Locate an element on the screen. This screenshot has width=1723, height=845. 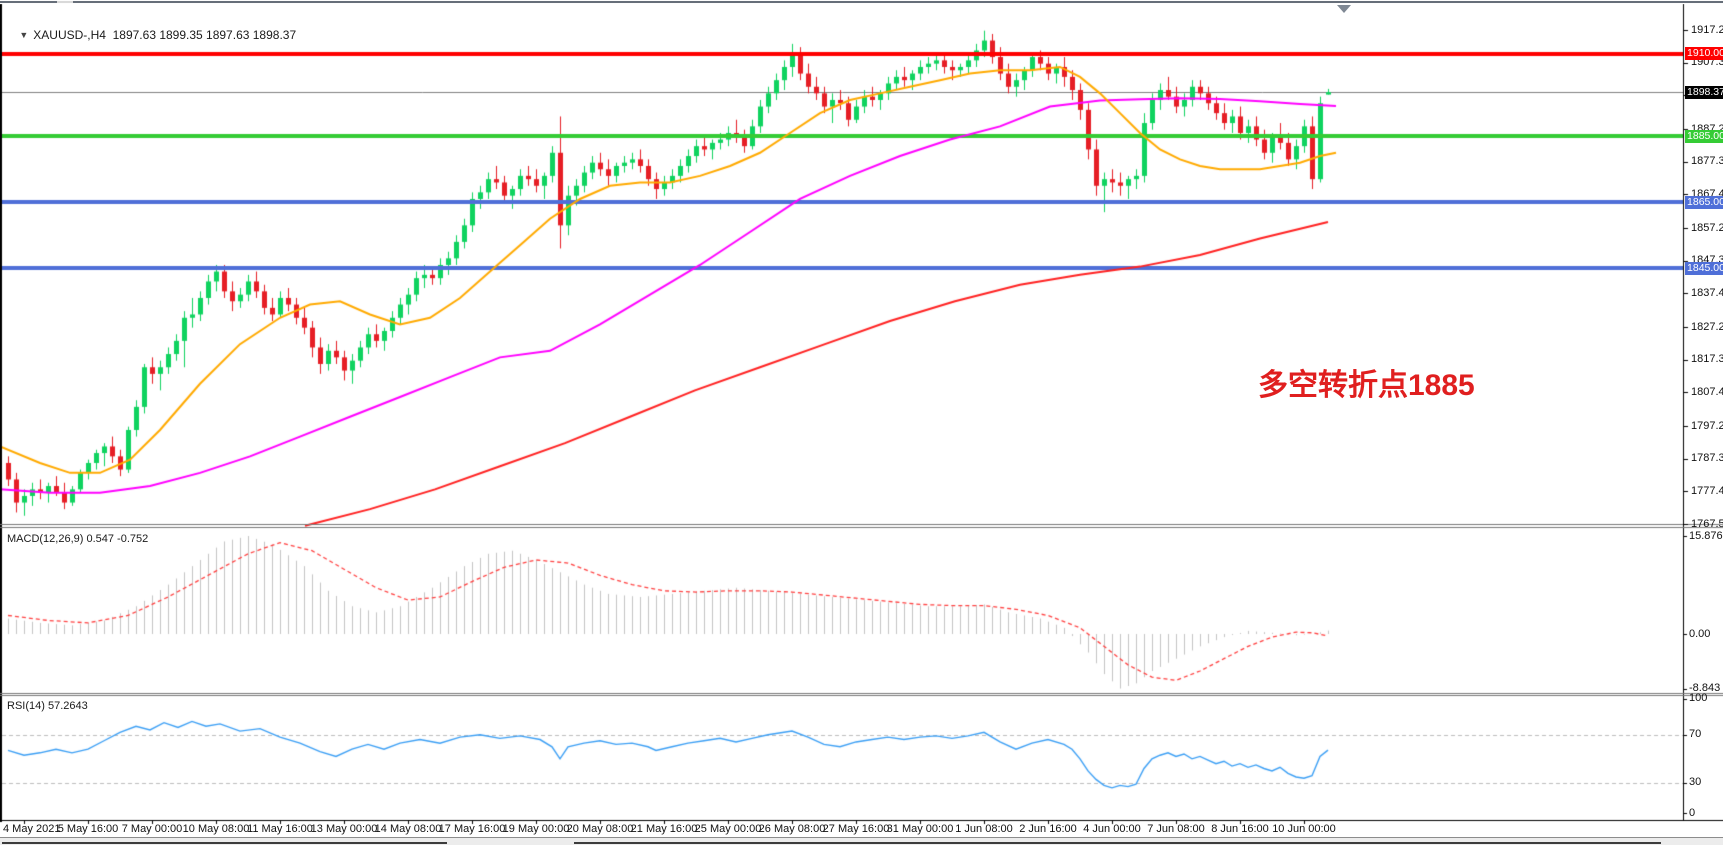
indicator-tick-label: -8.843 is located at coordinates (1705, 688).